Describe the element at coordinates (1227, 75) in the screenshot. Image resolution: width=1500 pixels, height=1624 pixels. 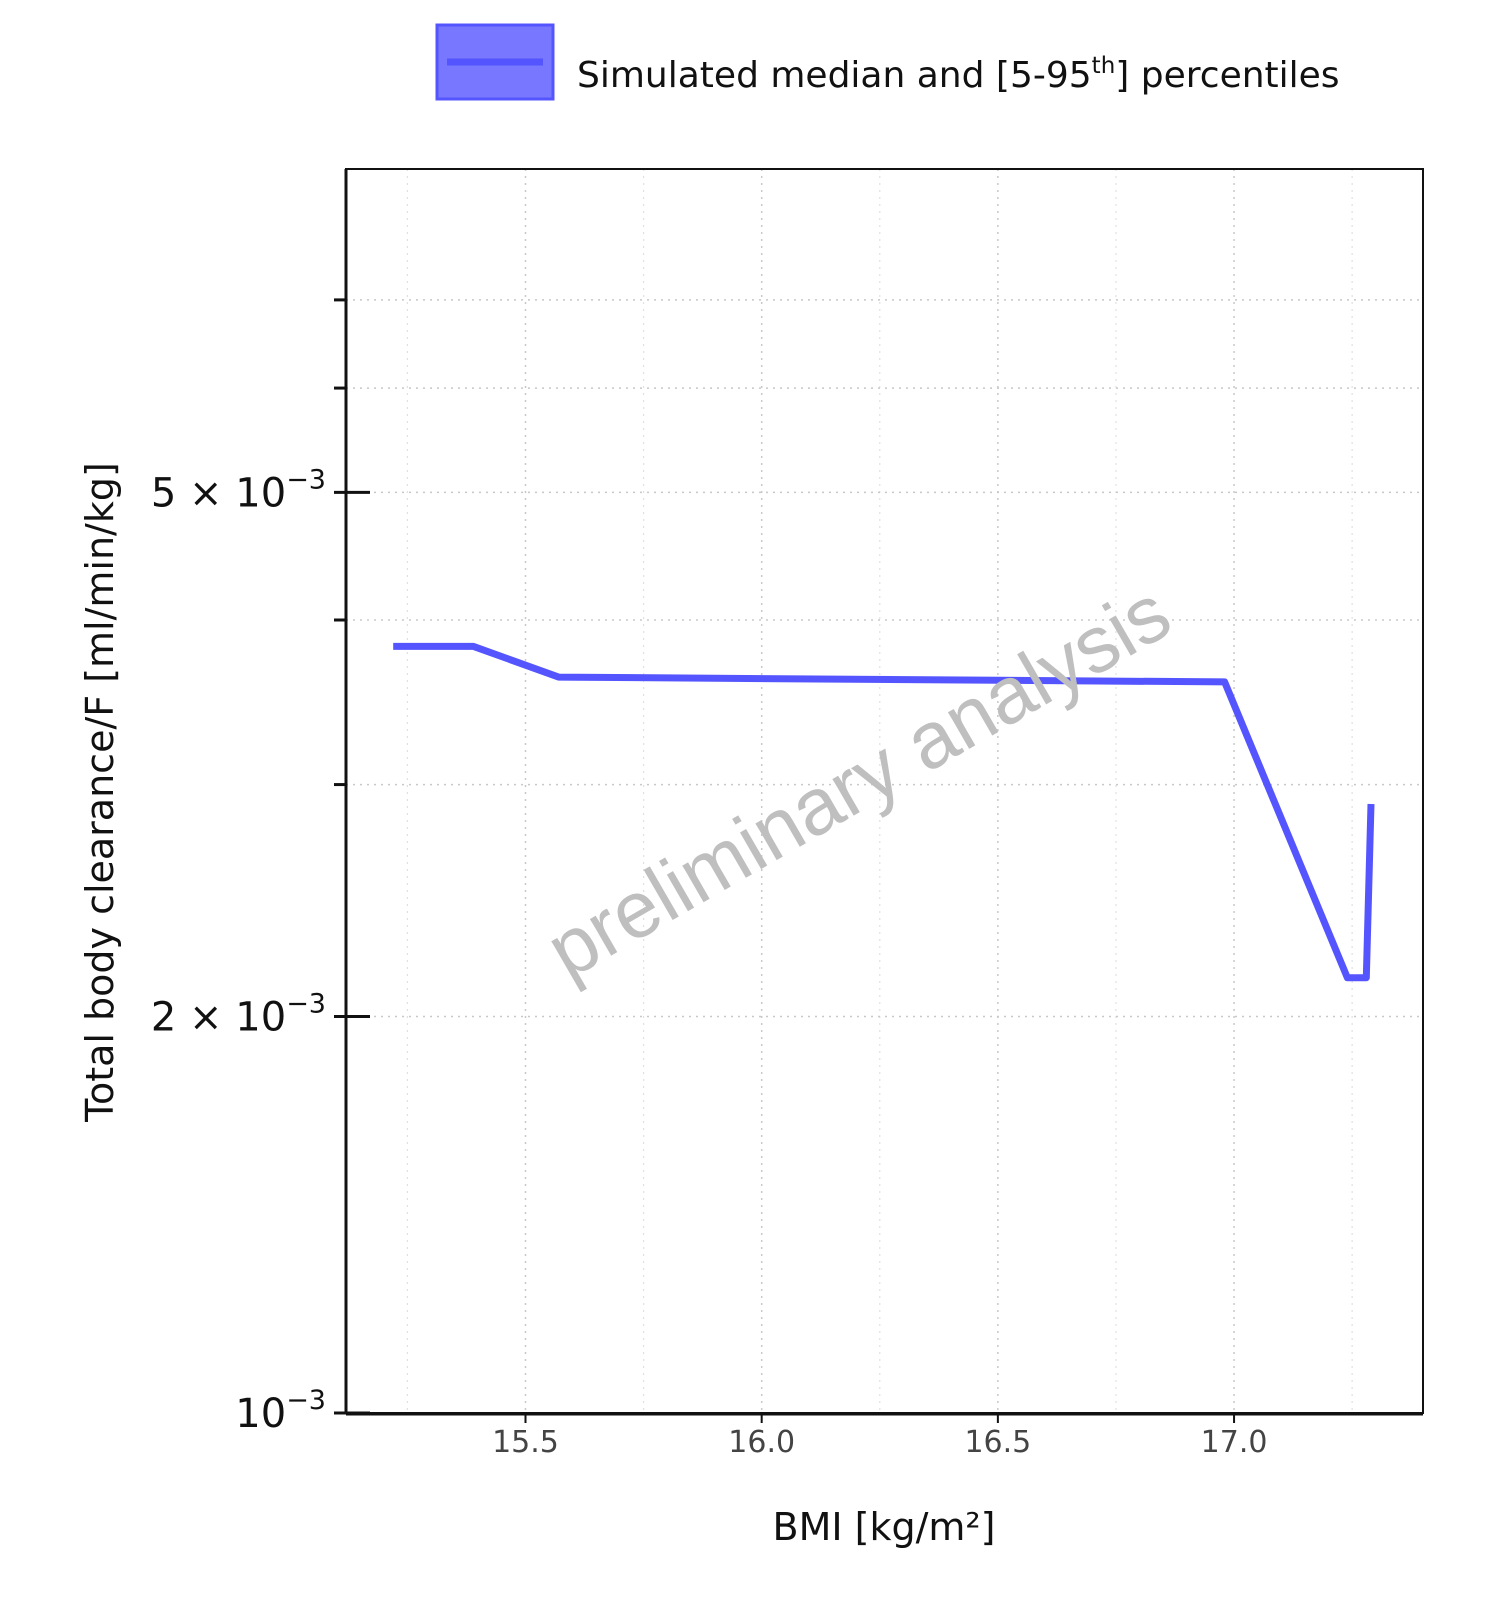
I see `legend-label-end: ] percentiles` at that location.